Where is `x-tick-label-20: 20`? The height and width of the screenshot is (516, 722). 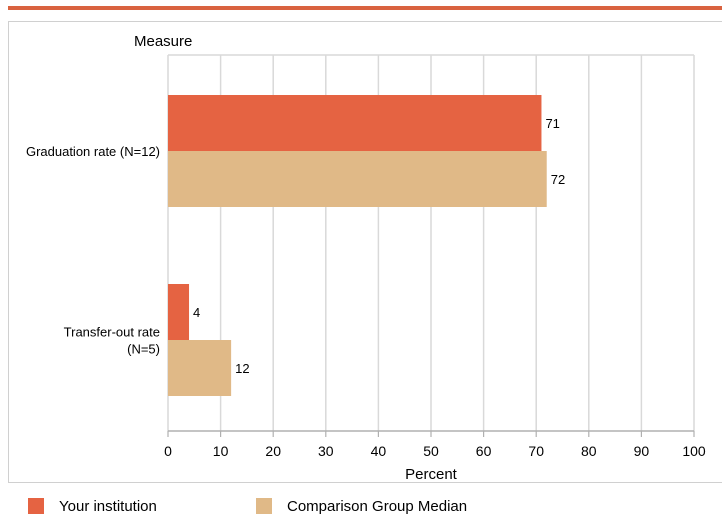
x-tick-label-20: 20 is located at coordinates (273, 451).